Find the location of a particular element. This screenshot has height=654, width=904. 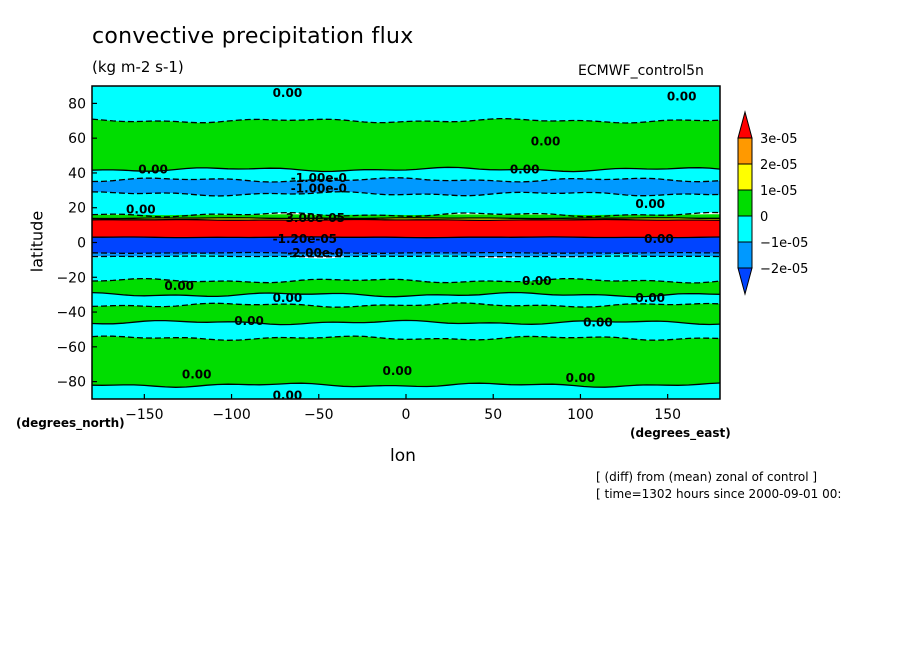

y-axis-unit: (degrees_north) is located at coordinates (70, 423).